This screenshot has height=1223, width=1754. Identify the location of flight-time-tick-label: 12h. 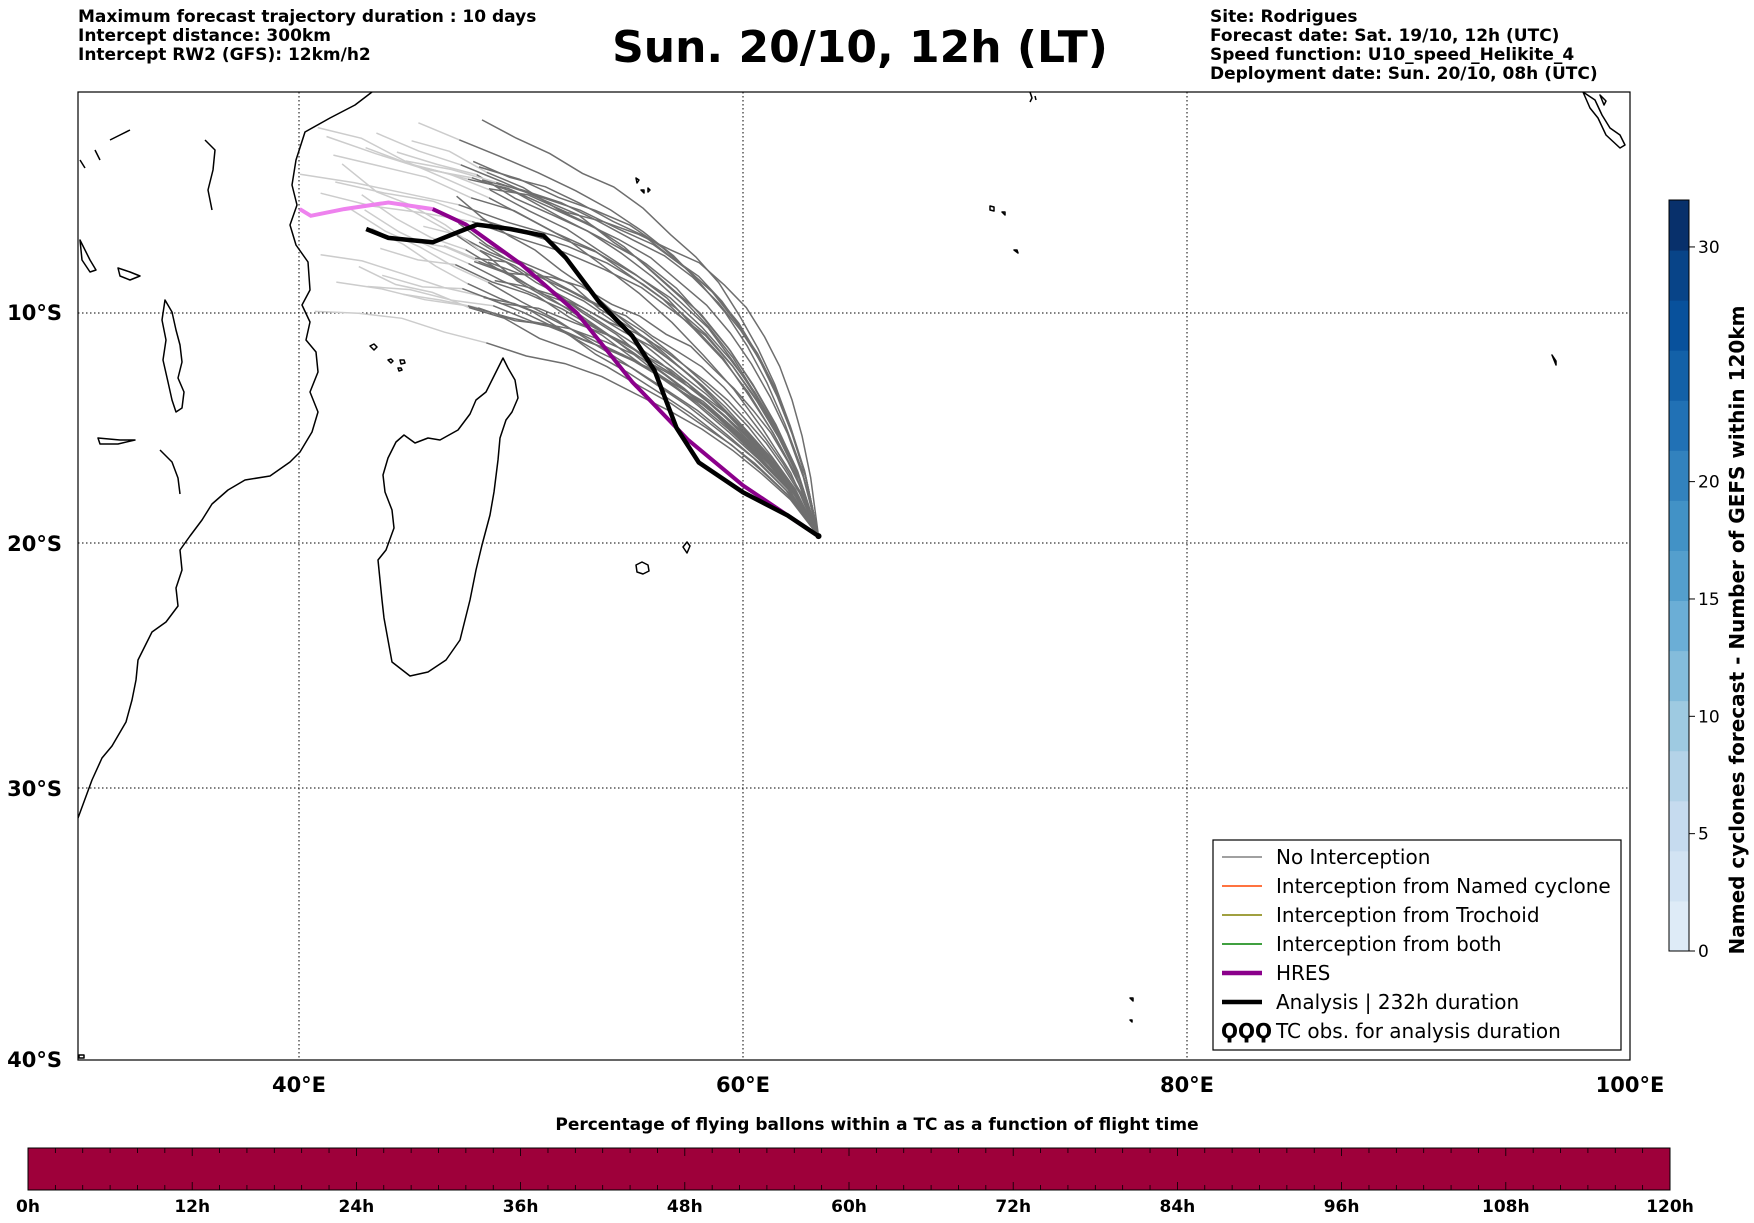
(192, 1207).